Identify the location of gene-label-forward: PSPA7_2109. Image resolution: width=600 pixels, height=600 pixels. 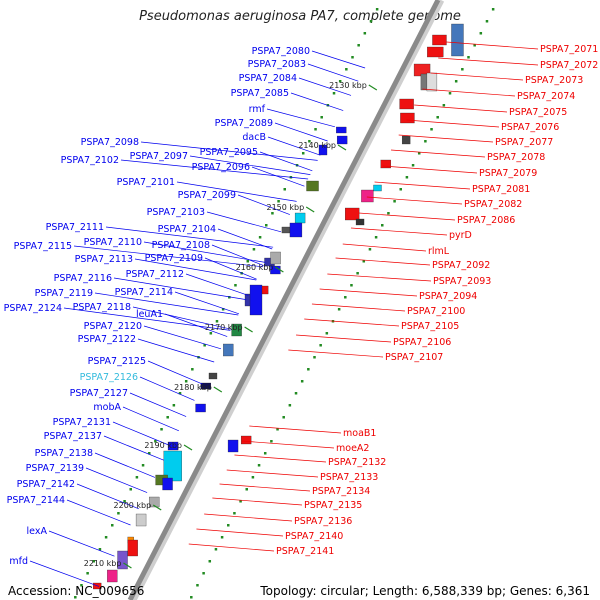
(174, 258).